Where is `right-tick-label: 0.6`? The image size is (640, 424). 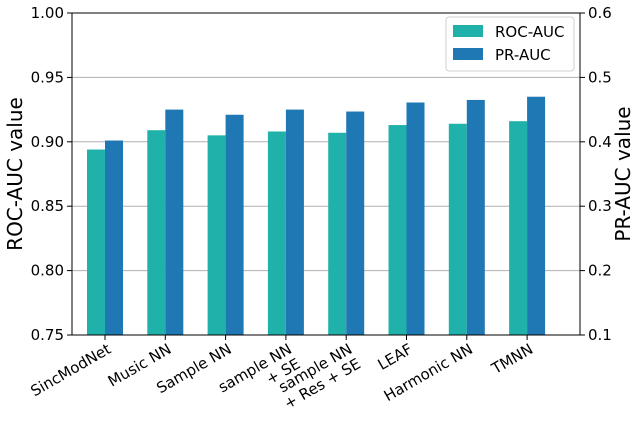
right-tick-label: 0.6 is located at coordinates (600, 13).